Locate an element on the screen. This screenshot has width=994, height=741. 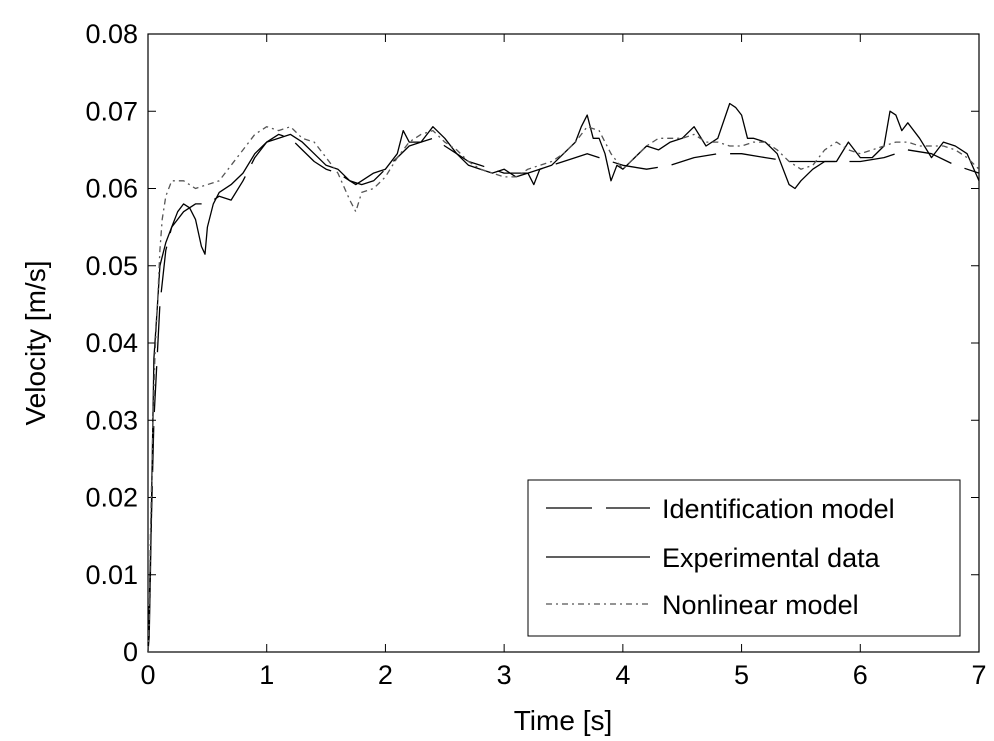
y-tick-label: 0.06 is located at coordinates (111, 189).